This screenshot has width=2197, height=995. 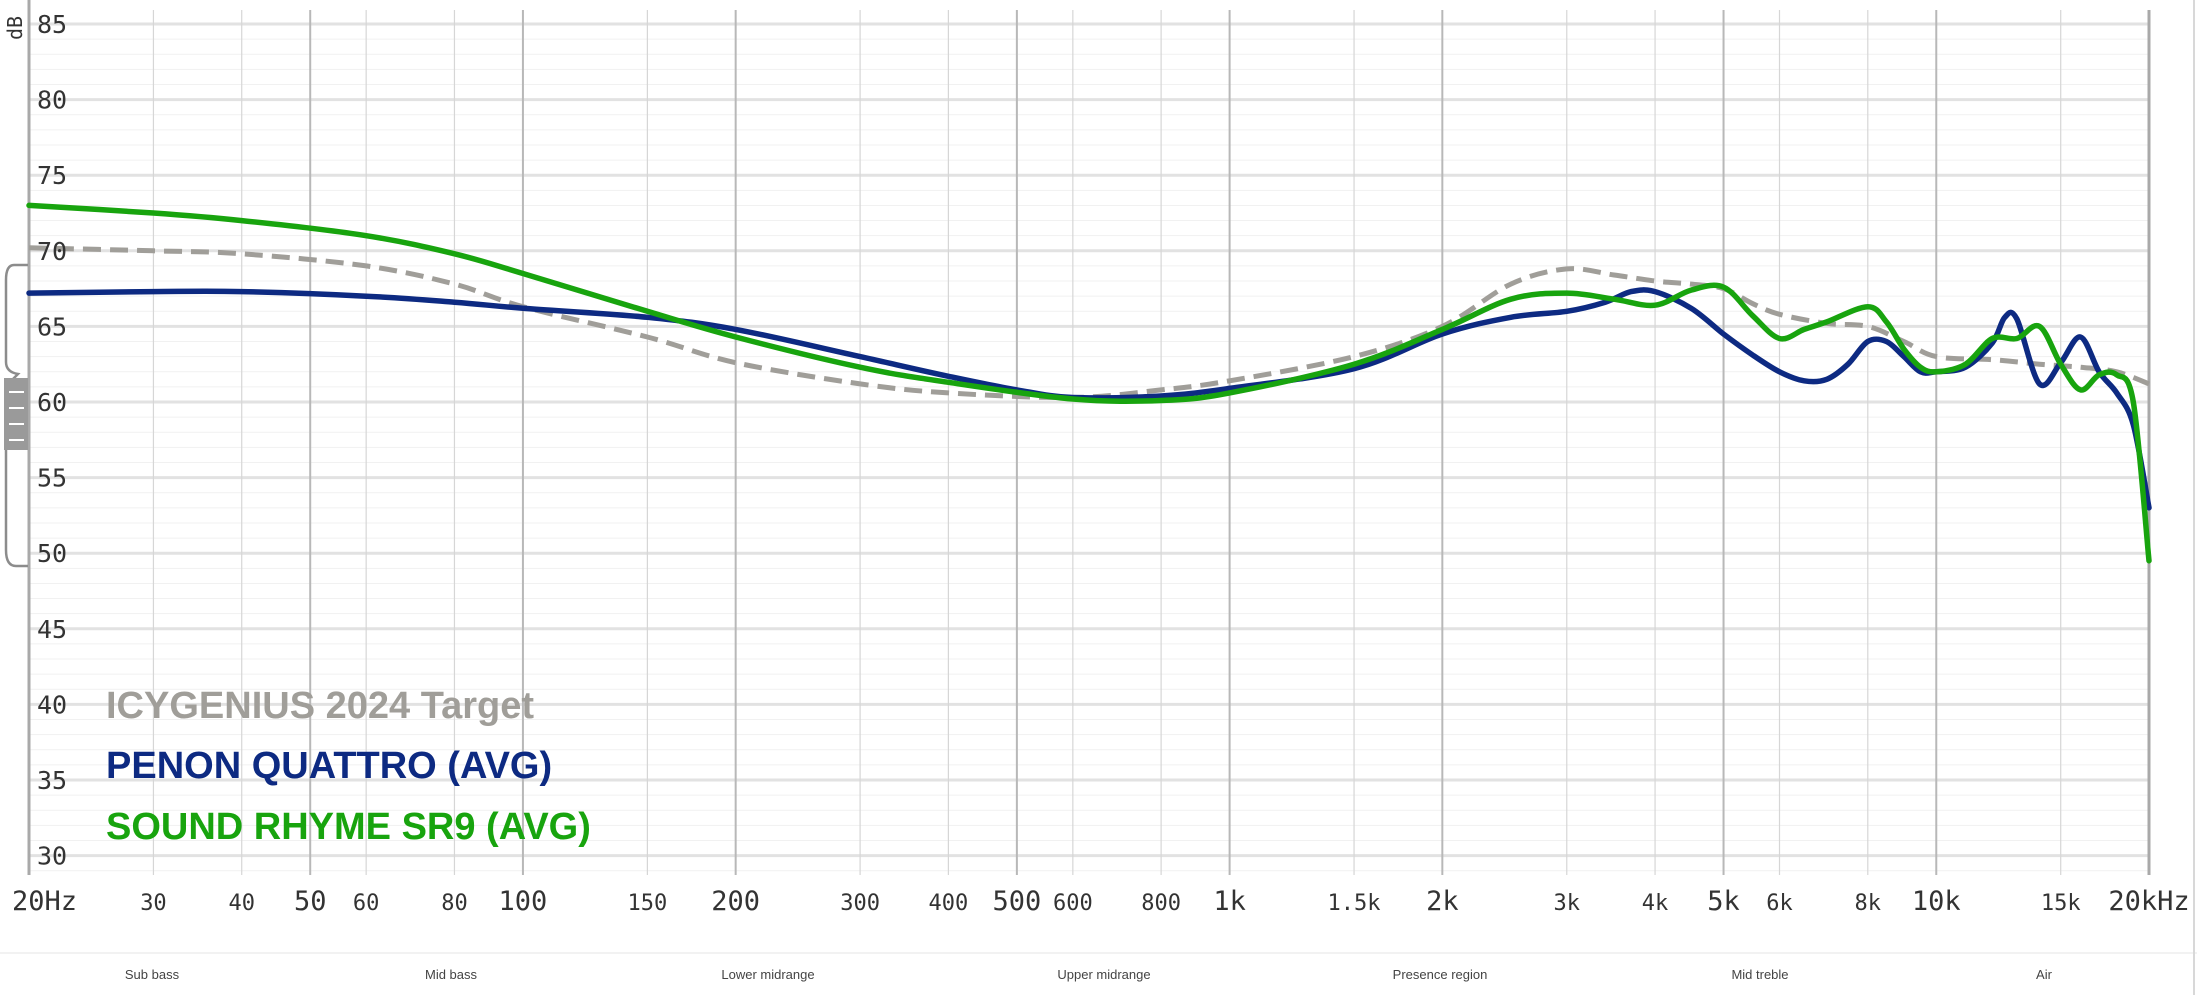 What do you see at coordinates (310, 901) in the screenshot?
I see `x-tick-label: 50` at bounding box center [310, 901].